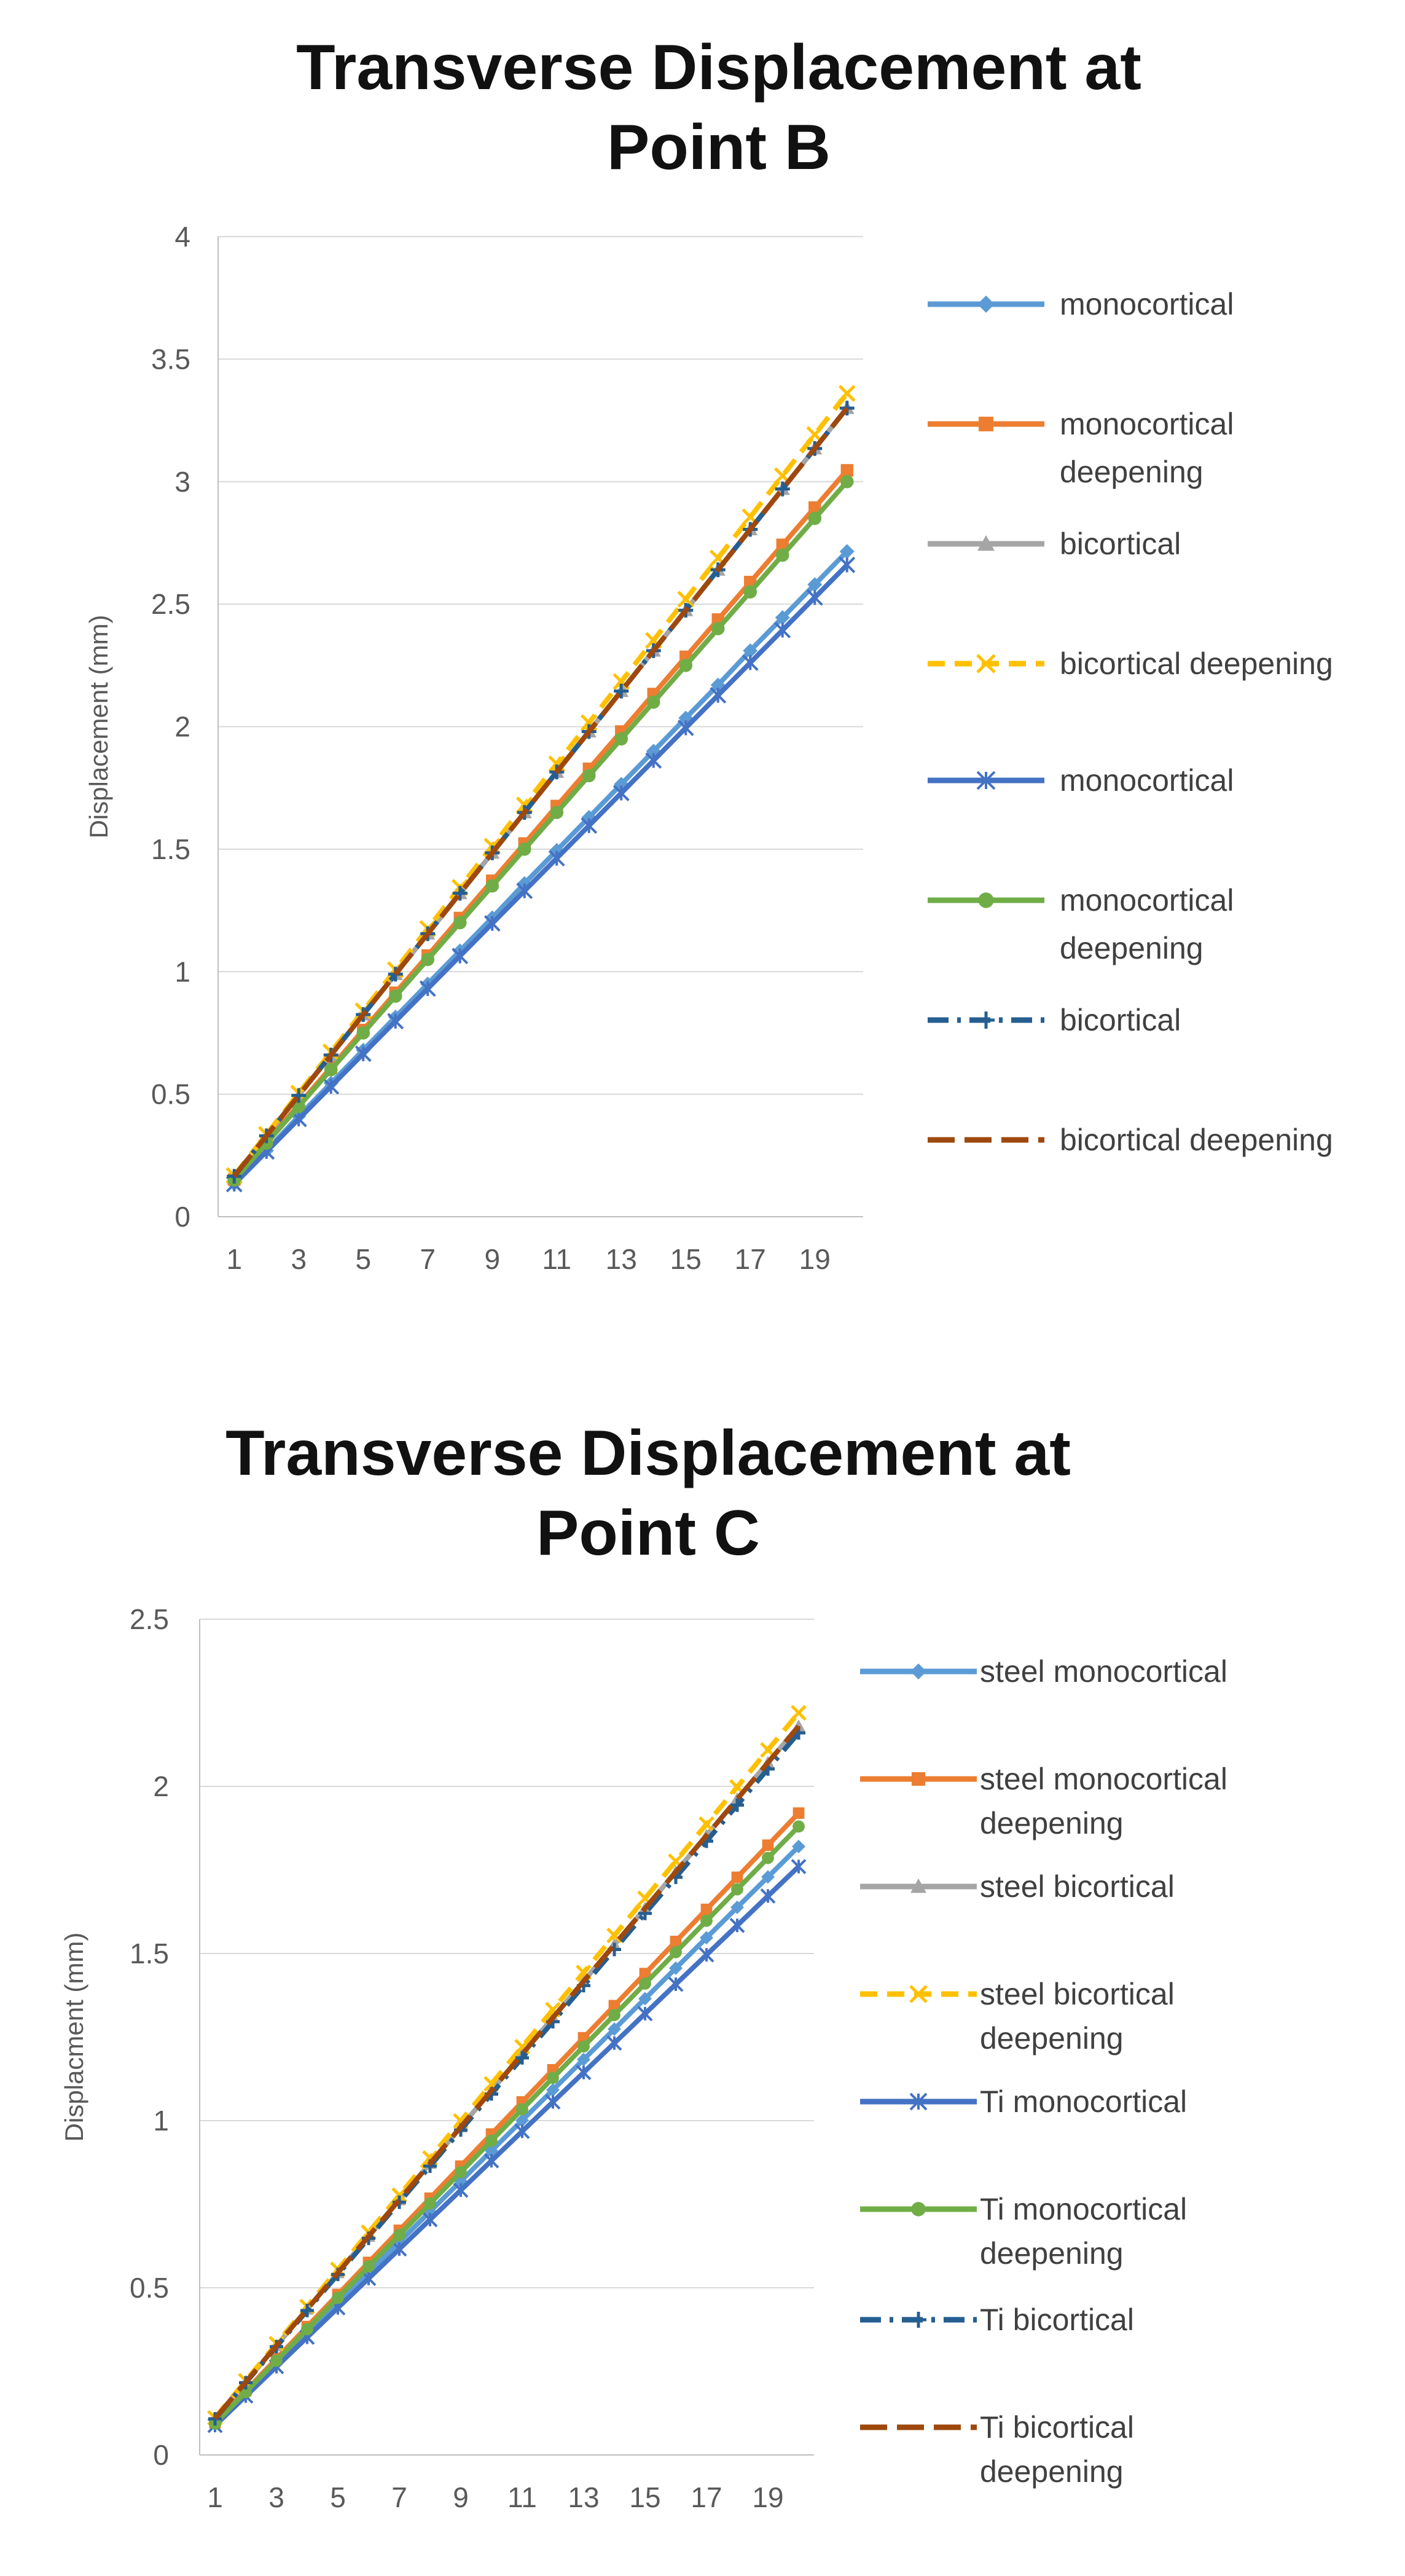 This screenshot has height=2576, width=1405. I want to click on y-tick-label: 0.5, so click(171, 1094).